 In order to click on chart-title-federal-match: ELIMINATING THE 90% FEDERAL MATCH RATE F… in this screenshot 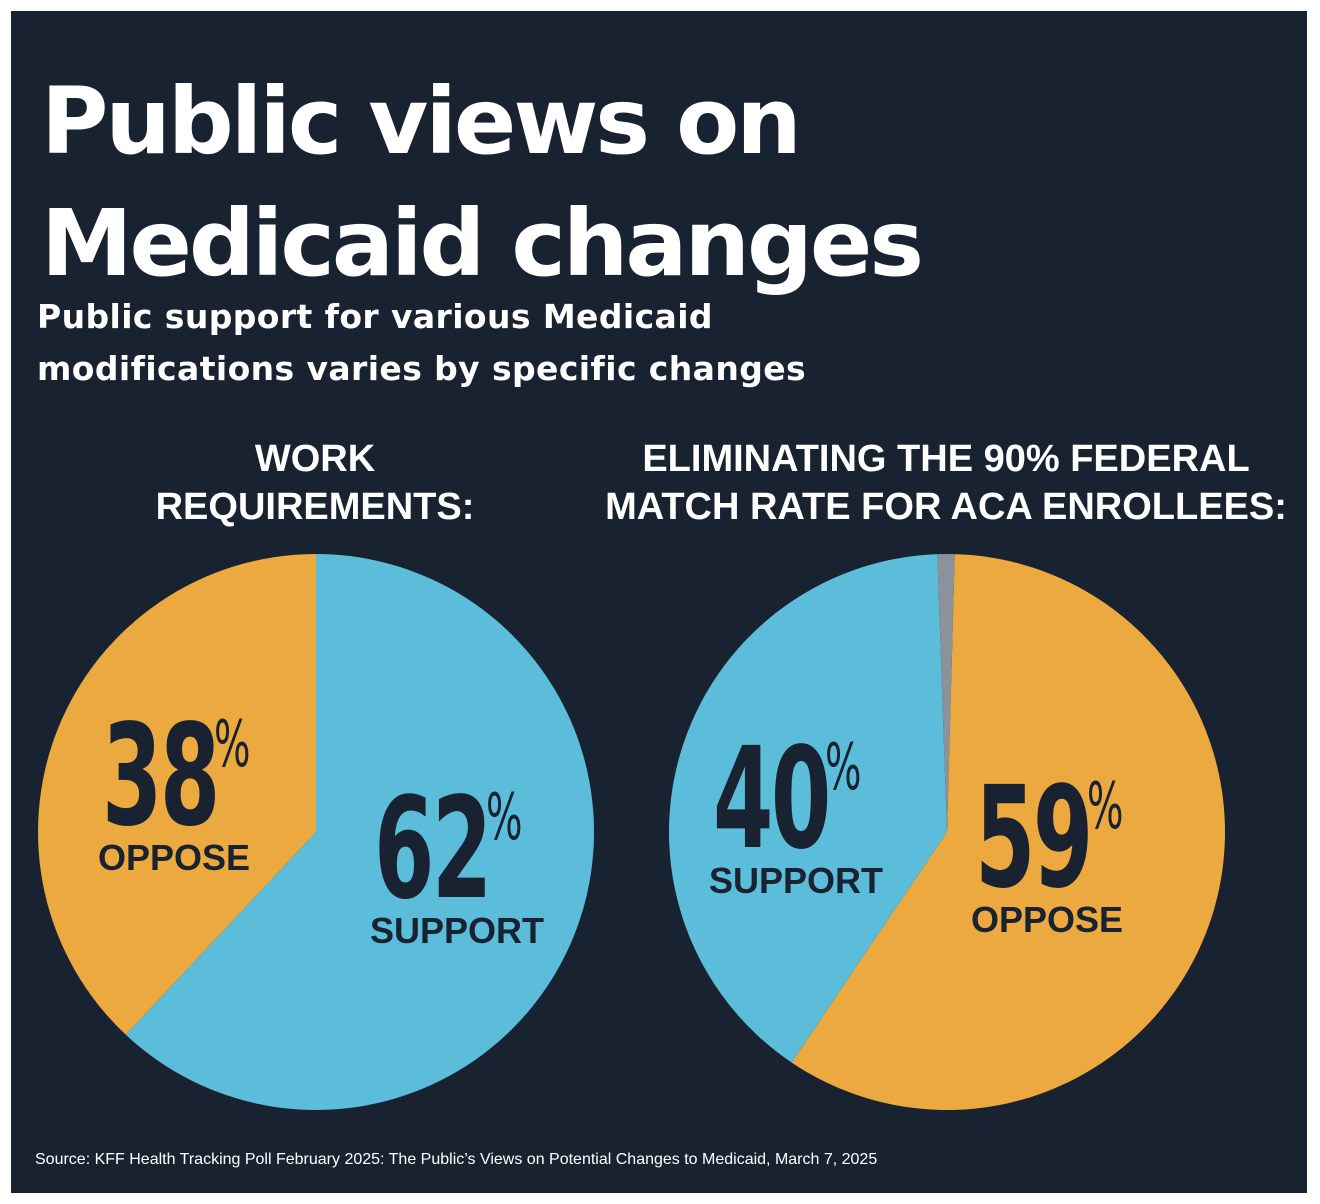, I will do `click(946, 483)`.